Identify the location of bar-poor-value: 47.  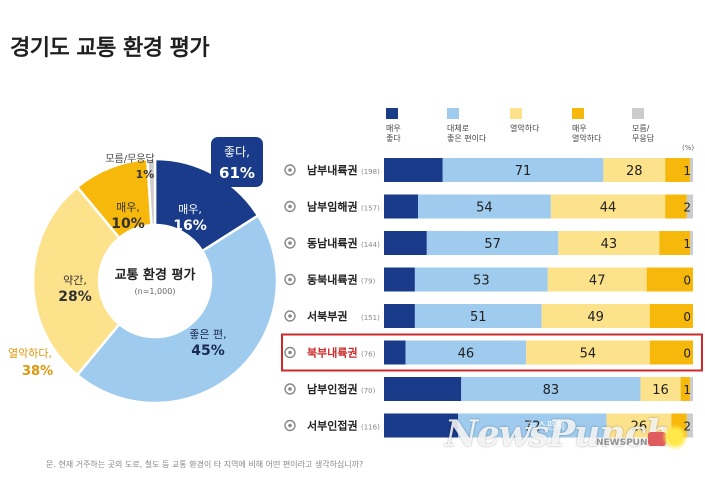
(597, 281).